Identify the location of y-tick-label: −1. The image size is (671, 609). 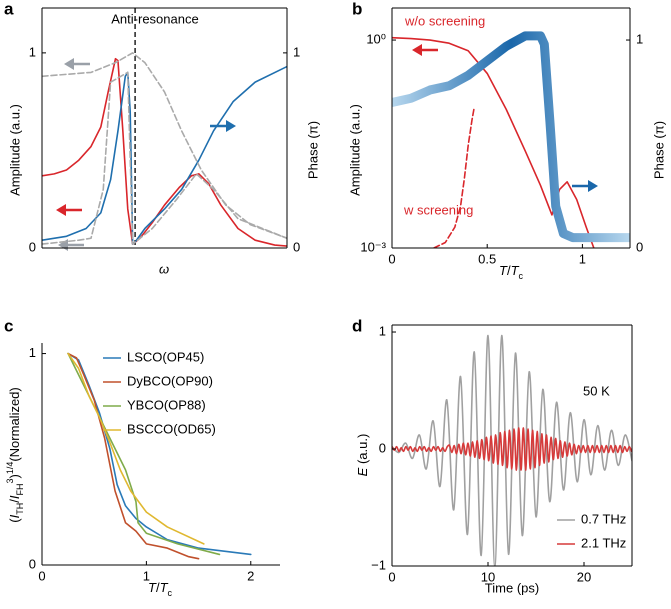
(378, 564).